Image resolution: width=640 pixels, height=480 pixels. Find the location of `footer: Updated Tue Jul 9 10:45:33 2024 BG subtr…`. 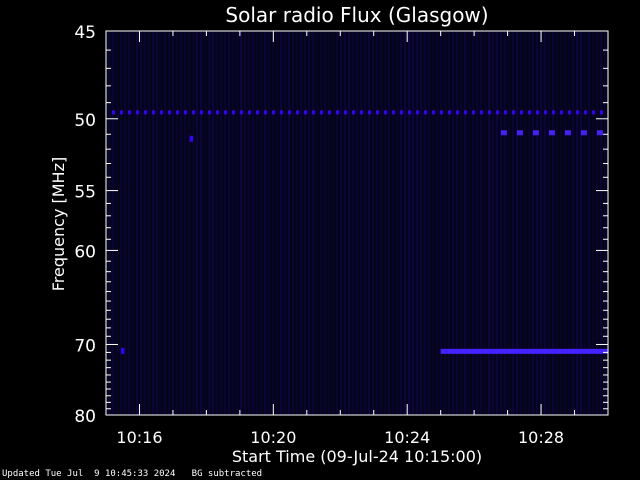

footer: Updated Tue Jul 9 10:45:33 2024 BG subtr… is located at coordinates (132, 474).